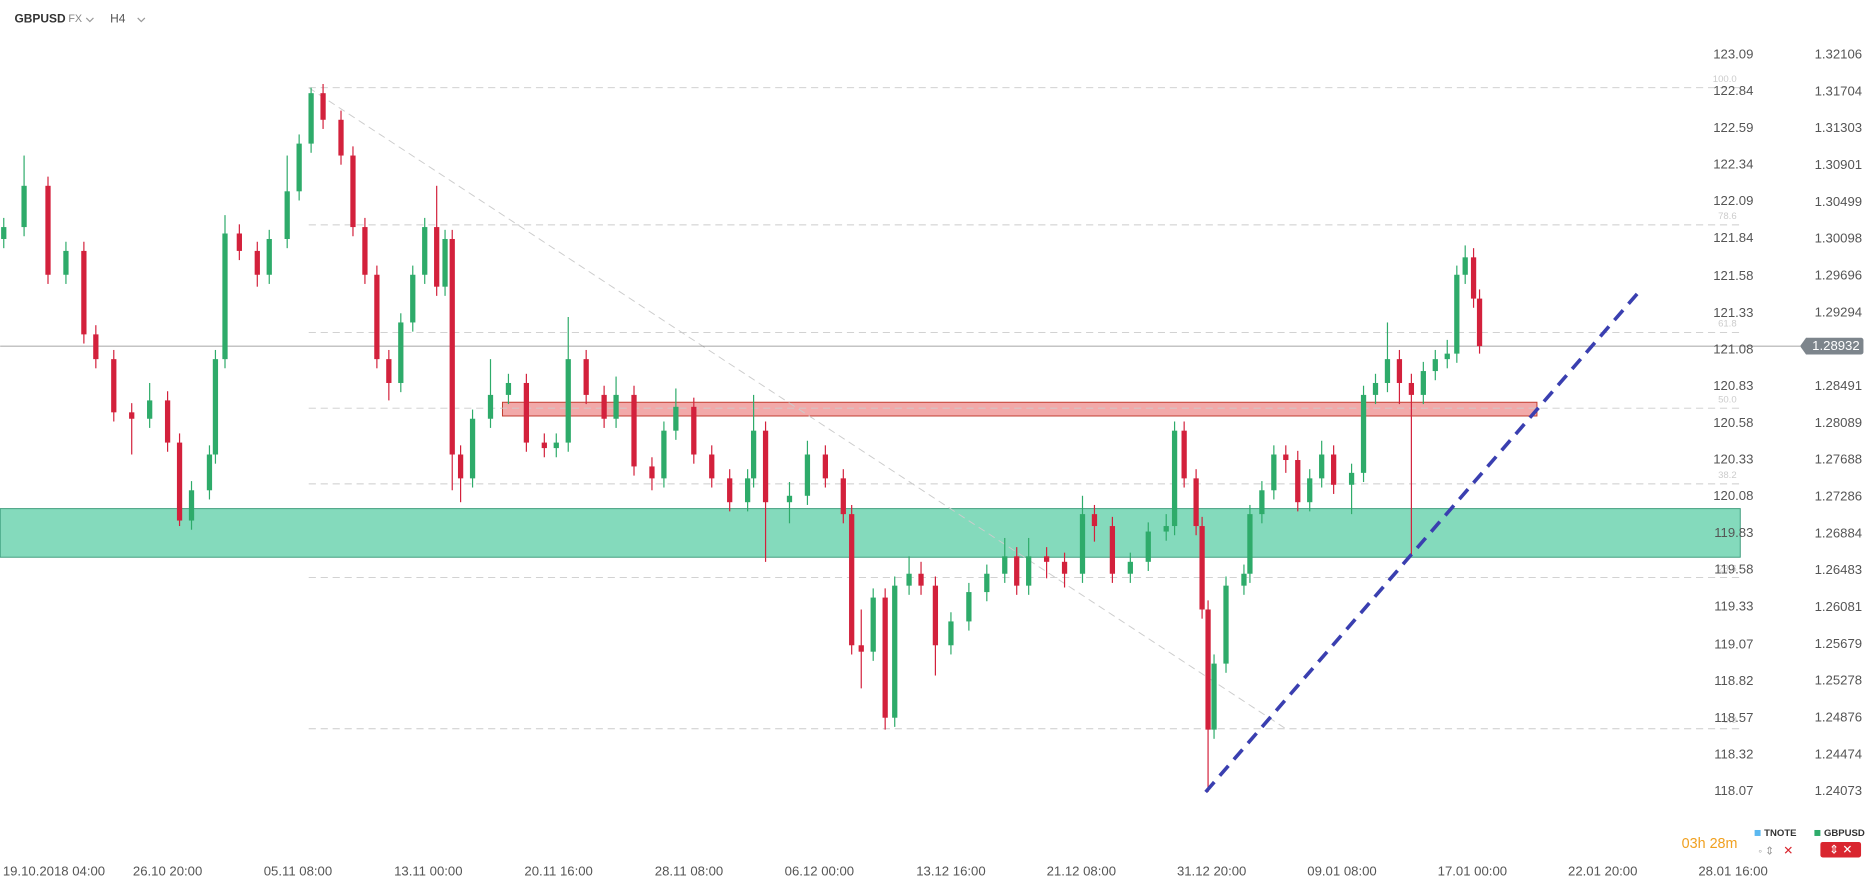 This screenshot has height=885, width=1866. I want to click on y2-tick-label: 119.33, so click(1733, 605).